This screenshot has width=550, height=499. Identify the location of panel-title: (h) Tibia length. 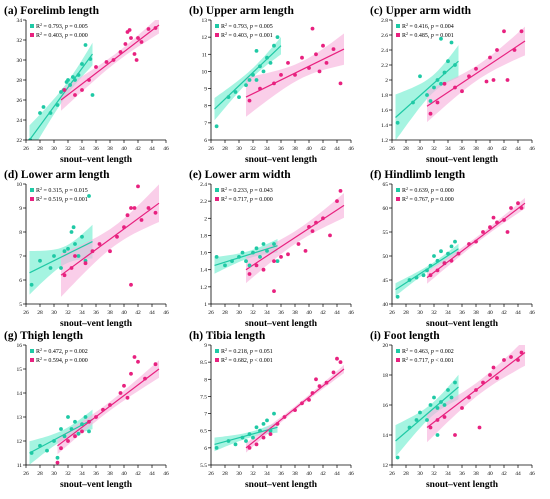
(227, 336).